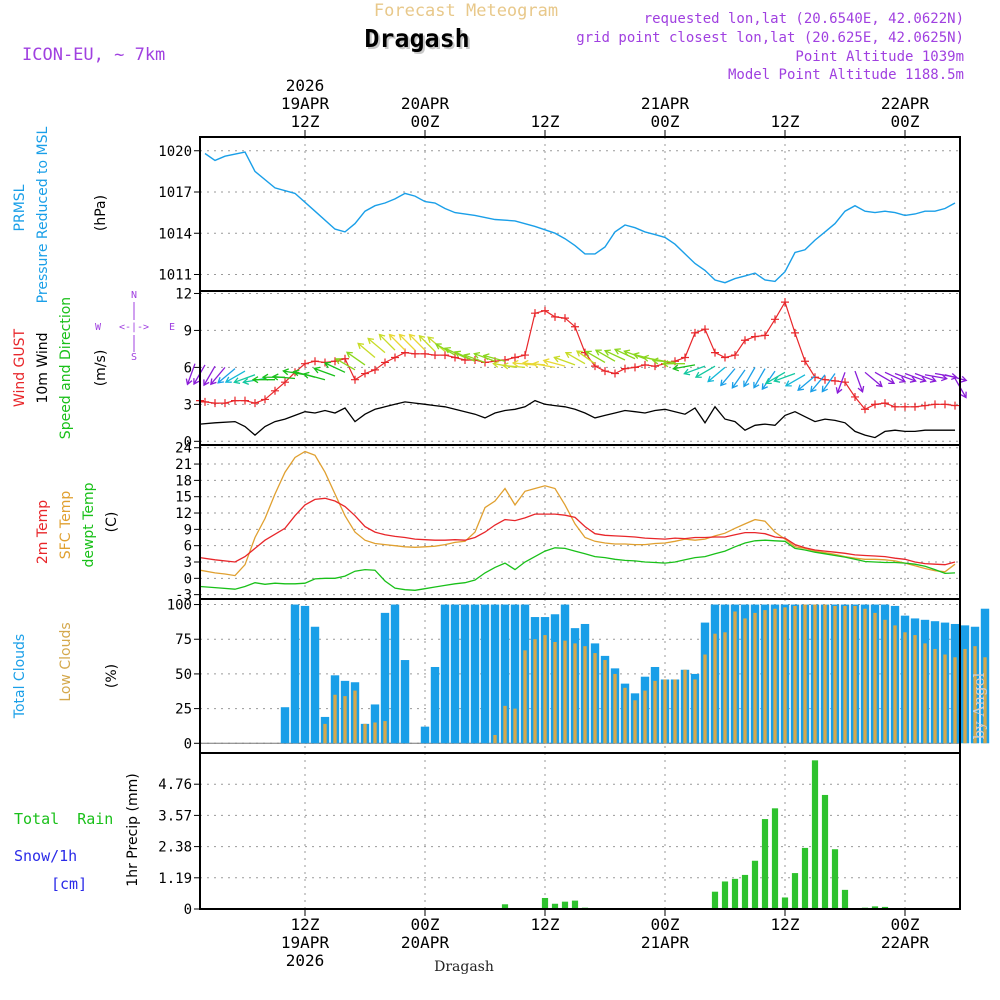 This screenshot has width=1000, height=1000. Describe the element at coordinates (464, 967) in the screenshot. I see `footer-station: Dragash` at that location.